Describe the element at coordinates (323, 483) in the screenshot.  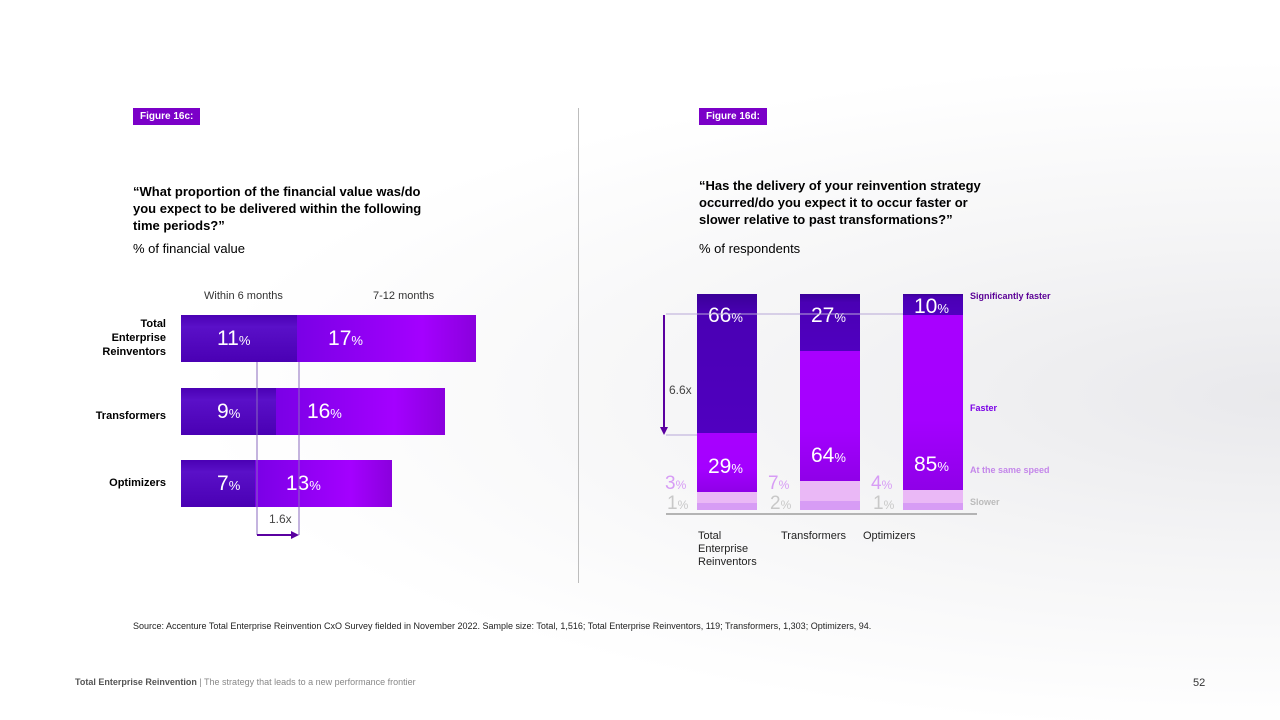
I see `bar-optimizers-7-12-months` at that location.